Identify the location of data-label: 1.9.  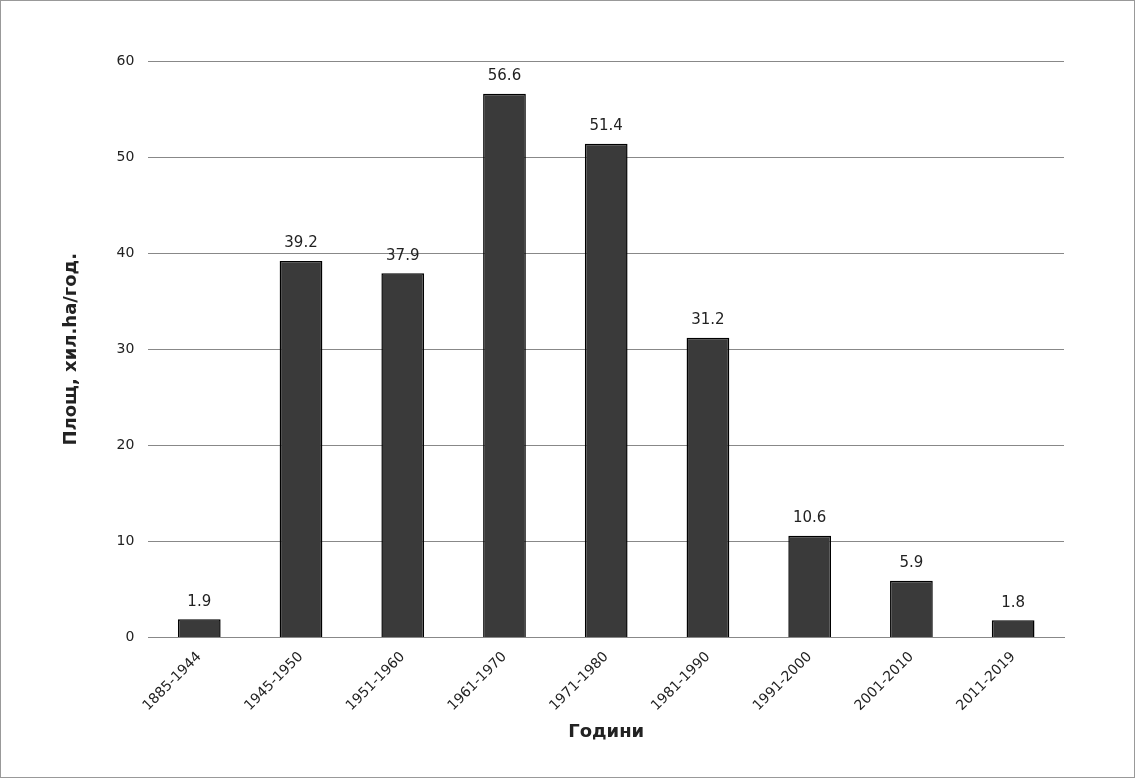
(199, 600).